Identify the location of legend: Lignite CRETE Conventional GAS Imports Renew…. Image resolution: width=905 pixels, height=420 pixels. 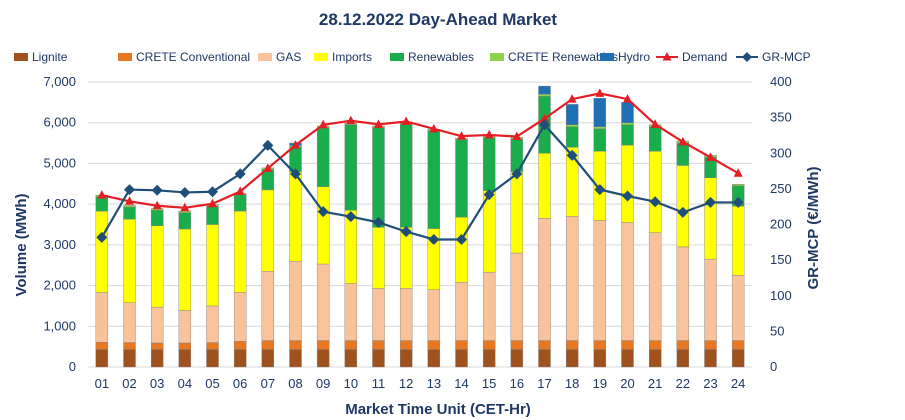
(412, 57).